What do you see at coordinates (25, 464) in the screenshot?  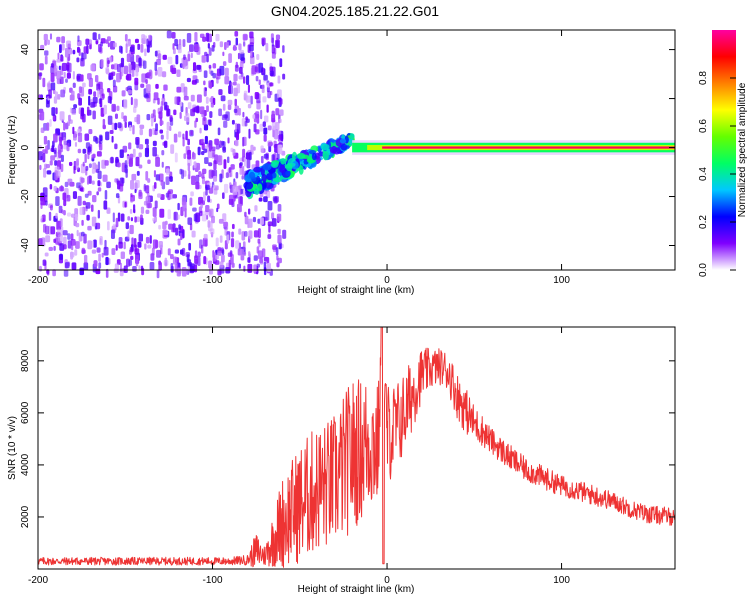 I see `snr-y-tick-label: 4000` at bounding box center [25, 464].